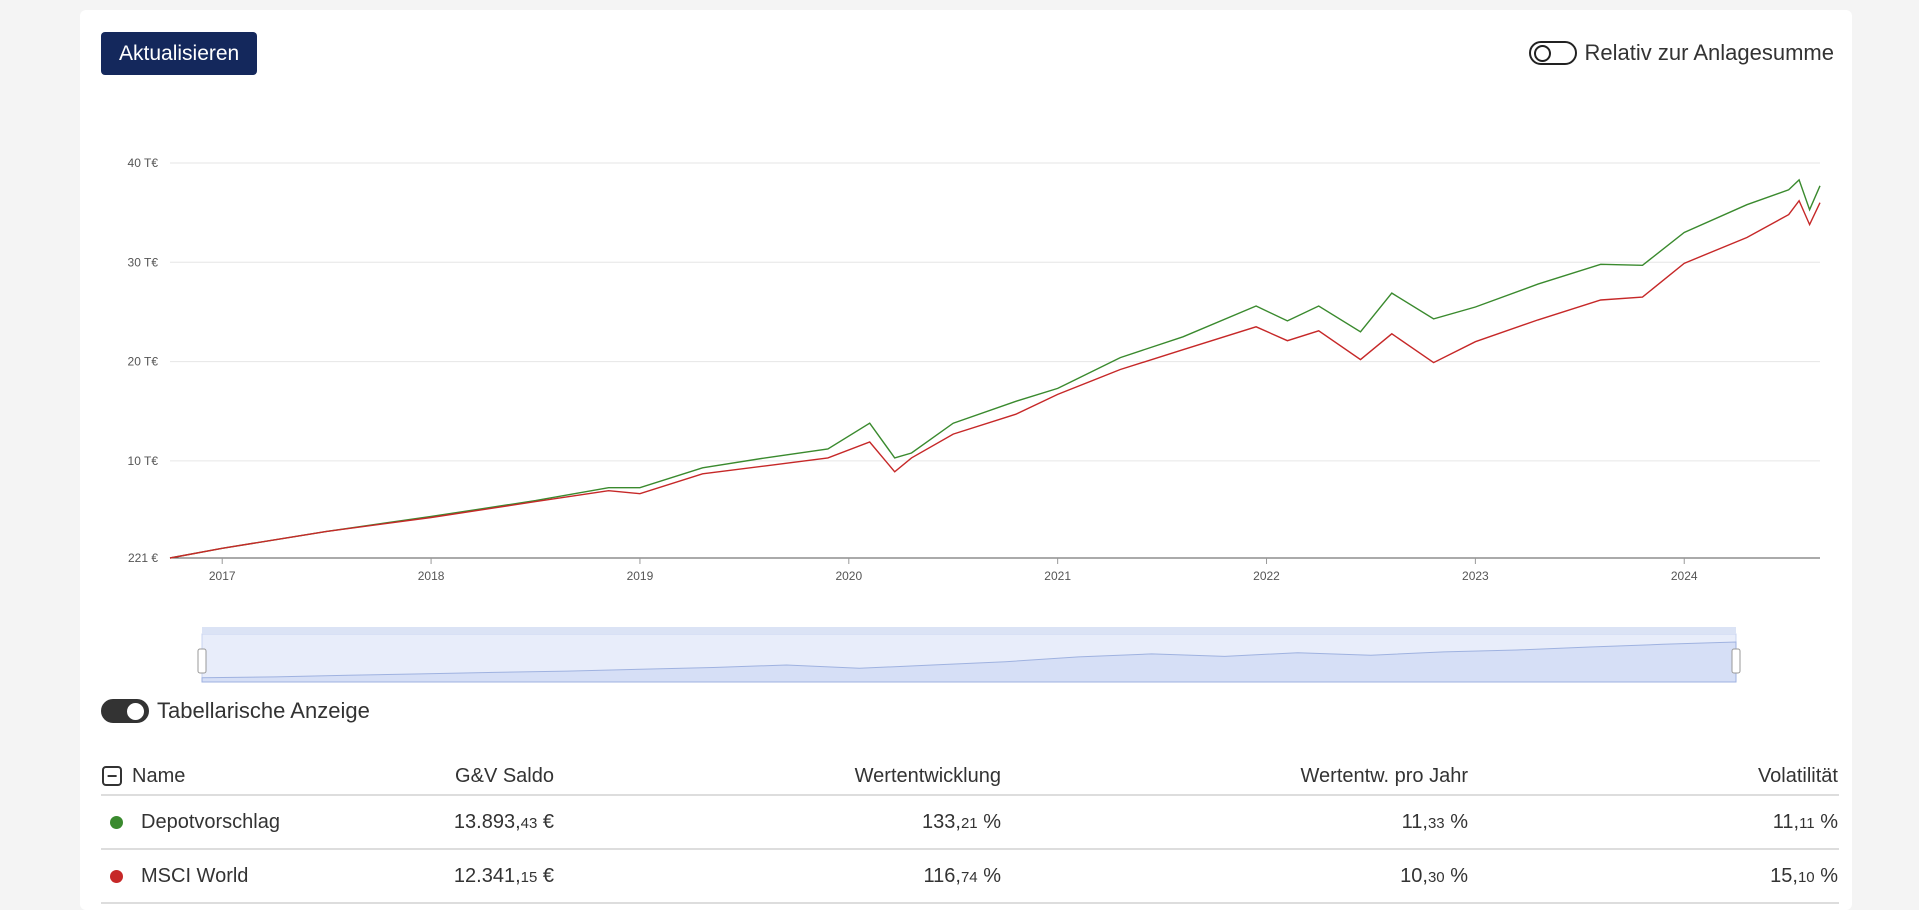 The width and height of the screenshot is (1919, 910). I want to click on navigator-scrollbar, so click(969, 630).